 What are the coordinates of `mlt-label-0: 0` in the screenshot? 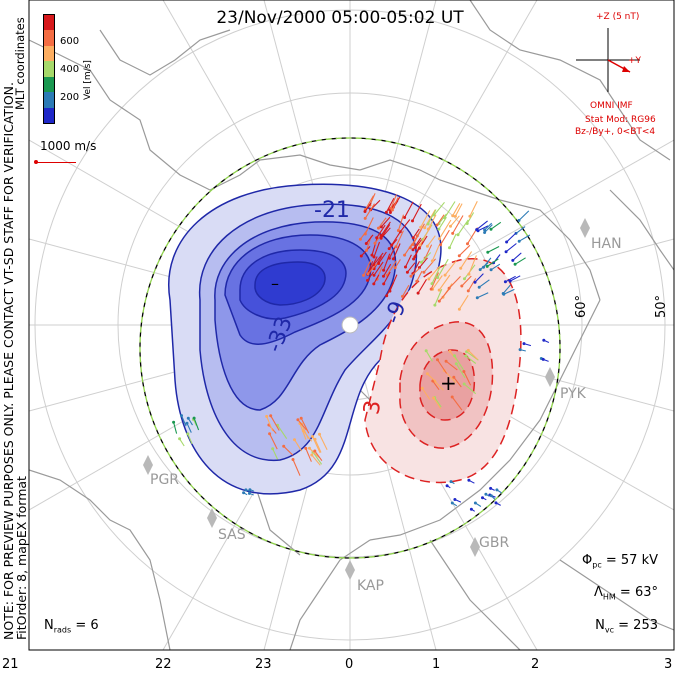 It's located at (349, 664).